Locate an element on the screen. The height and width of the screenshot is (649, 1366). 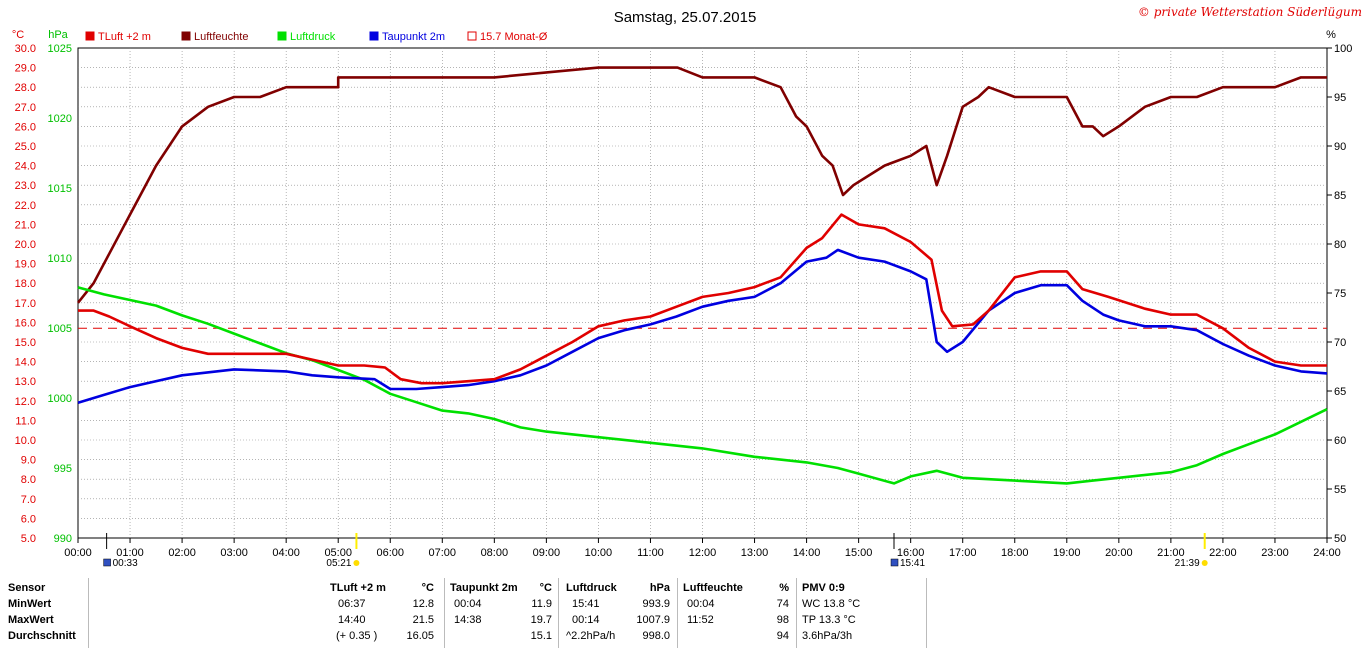
humidity-tick-label: 80 is located at coordinates (1340, 245).